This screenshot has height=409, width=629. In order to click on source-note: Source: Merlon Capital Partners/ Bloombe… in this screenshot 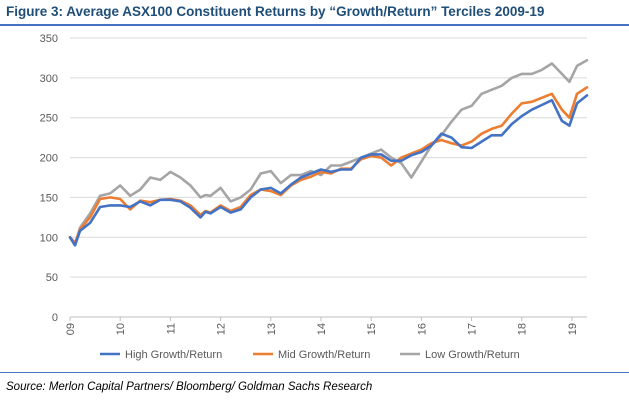, I will do `click(189, 387)`.